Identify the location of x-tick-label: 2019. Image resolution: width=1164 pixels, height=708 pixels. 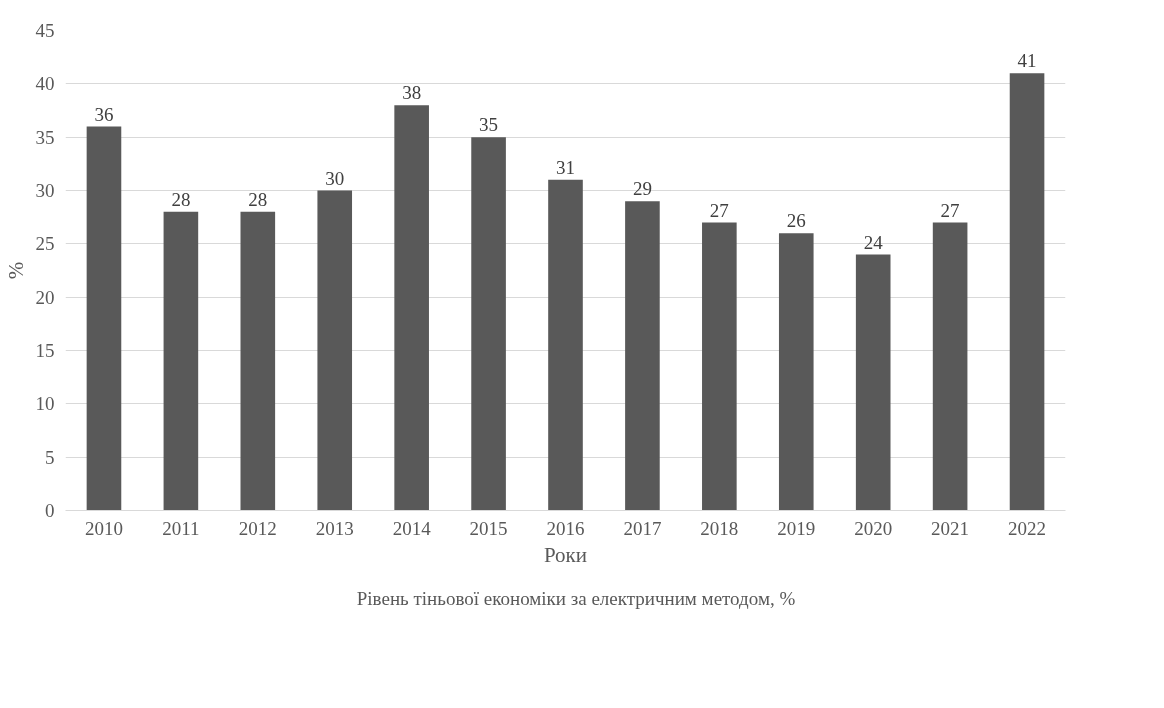
(796, 528).